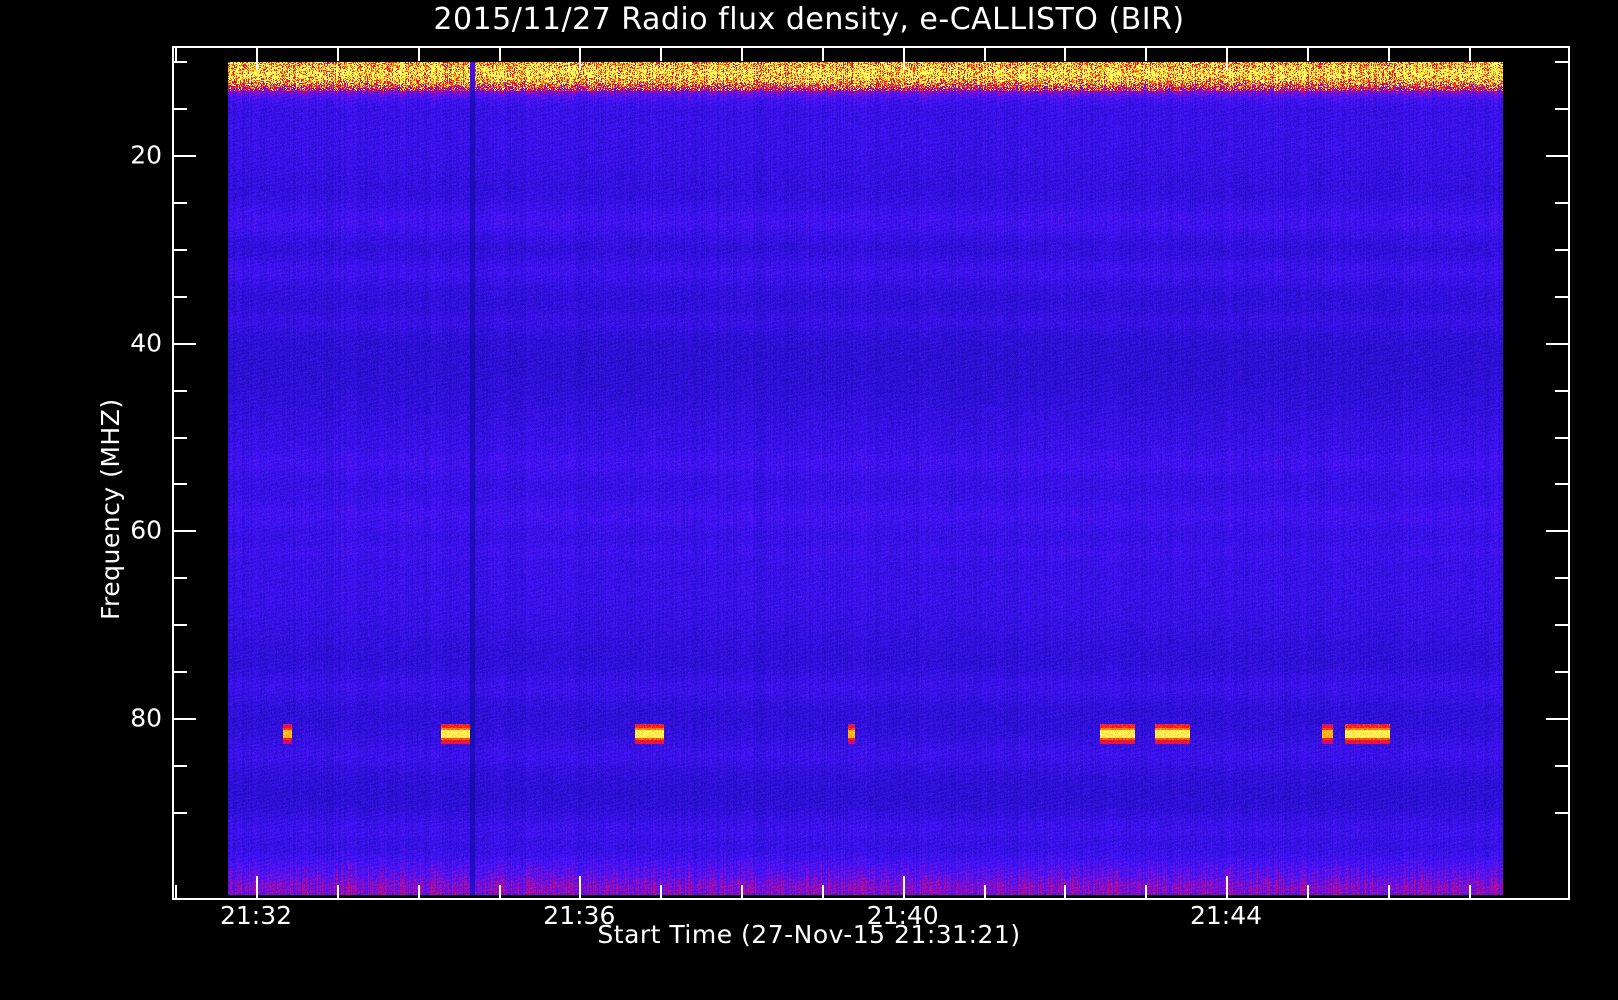  What do you see at coordinates (146, 343) in the screenshot?
I see `y-tick-label-40: 40` at bounding box center [146, 343].